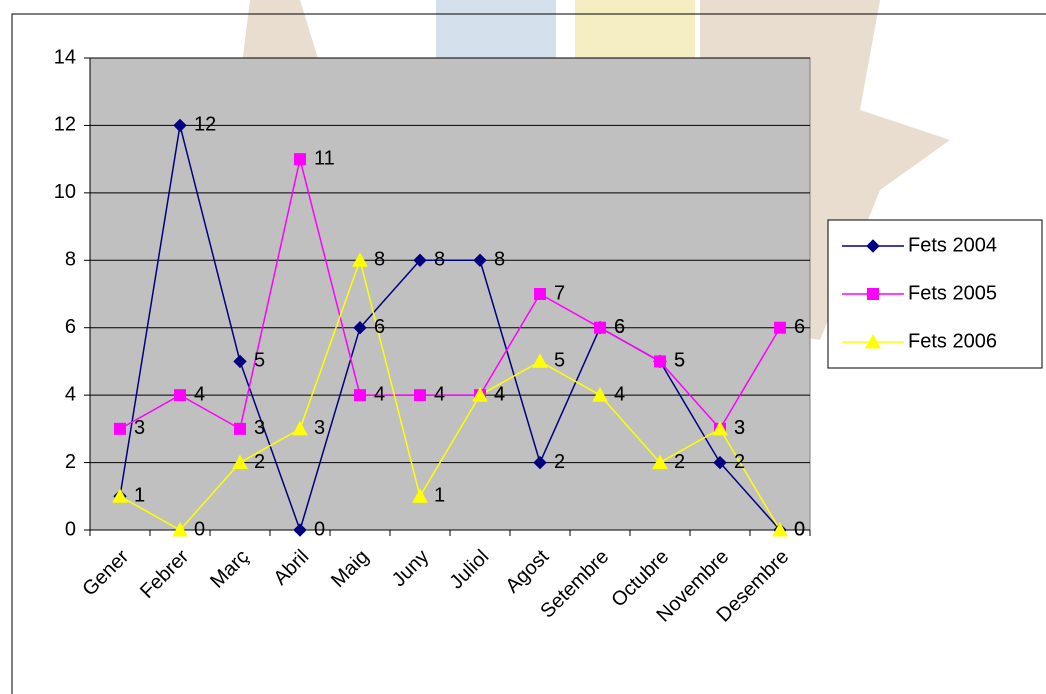 The image size is (1046, 694). What do you see at coordinates (559, 293) in the screenshot?
I see `data-label: 7` at bounding box center [559, 293].